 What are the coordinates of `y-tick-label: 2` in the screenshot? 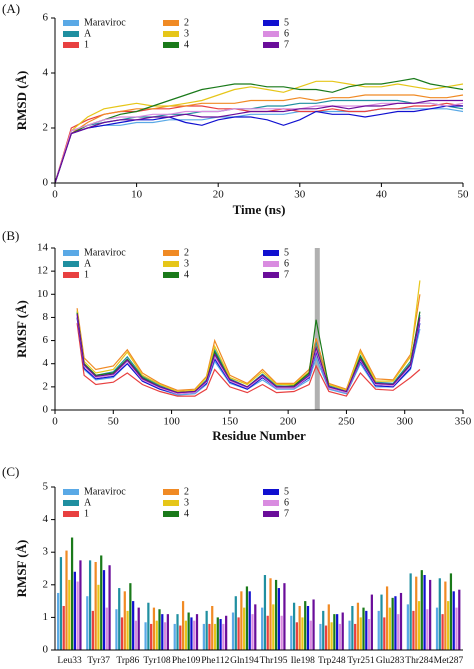 It's located at (46, 128).